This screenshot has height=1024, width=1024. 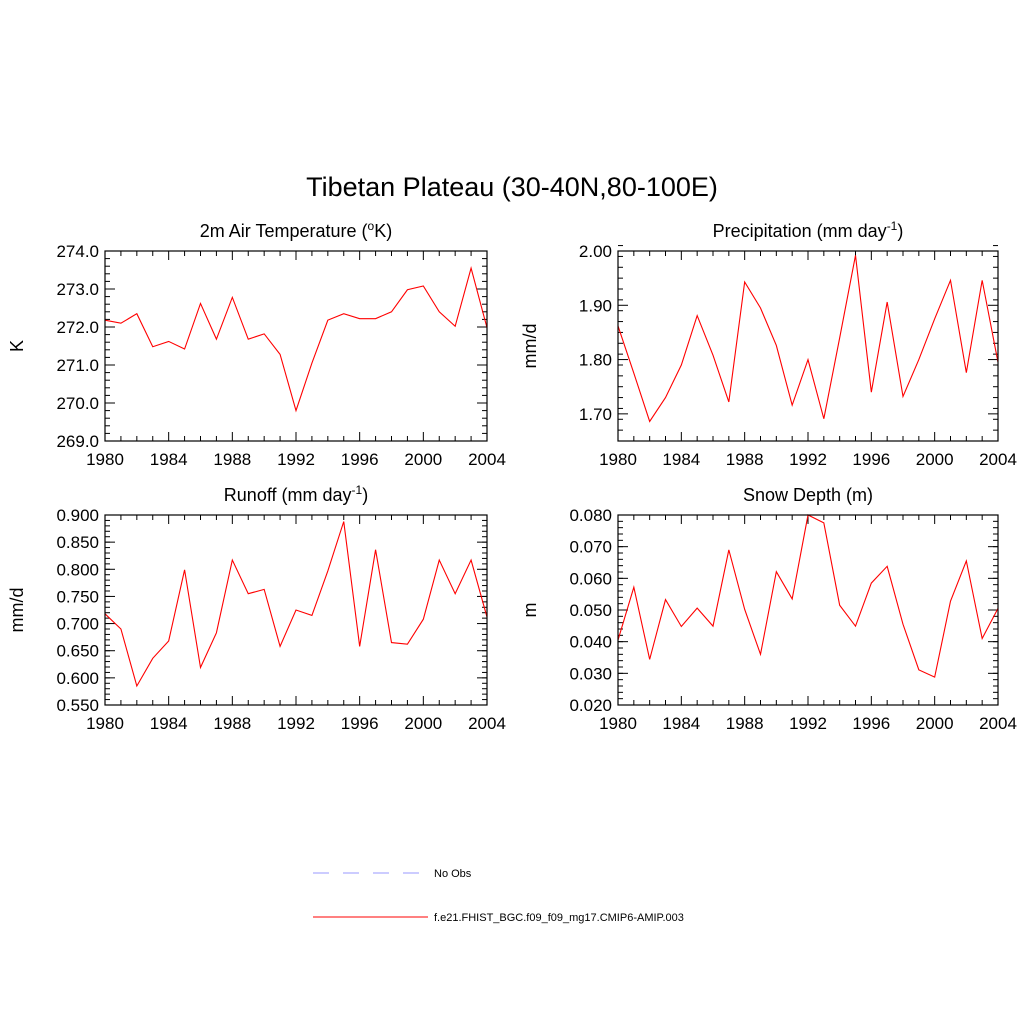 I want to click on panel-title-superscript: o, so click(x=371, y=226).